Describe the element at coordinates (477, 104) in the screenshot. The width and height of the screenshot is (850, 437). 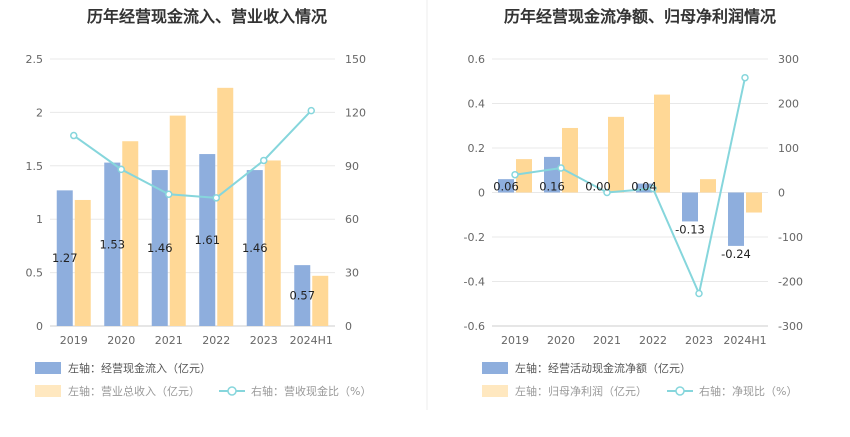
I see `left-axis-tick: 0.4` at that location.